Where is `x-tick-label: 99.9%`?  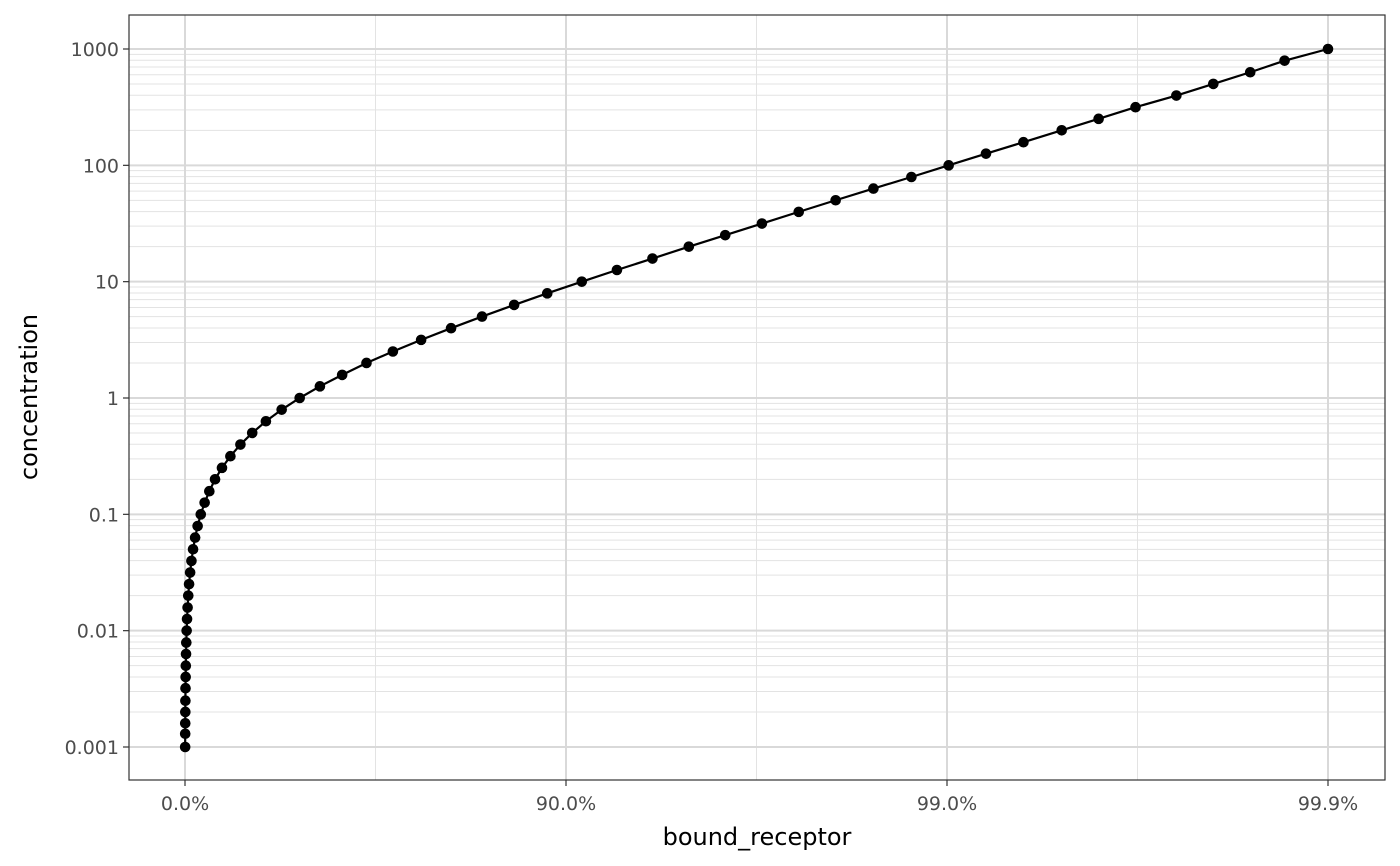
x-tick-label: 99.9% is located at coordinates (1328, 804).